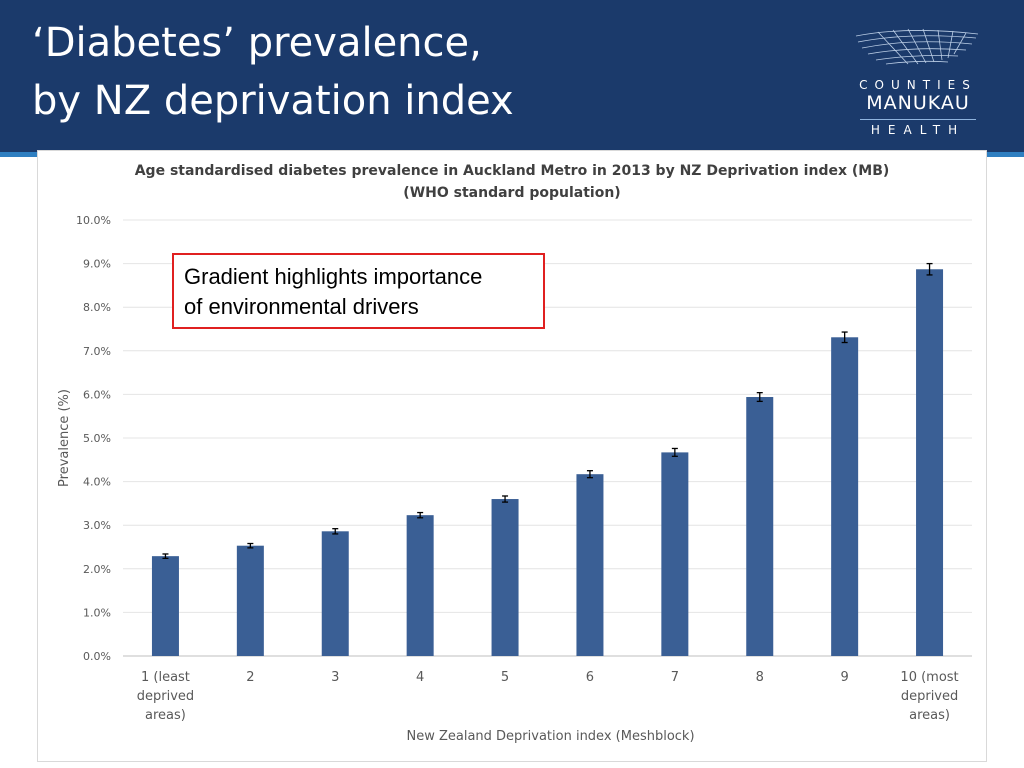 This screenshot has width=1024, height=768. Describe the element at coordinates (97, 438) in the screenshot. I see `y-tick-label: 5.0%` at that location.